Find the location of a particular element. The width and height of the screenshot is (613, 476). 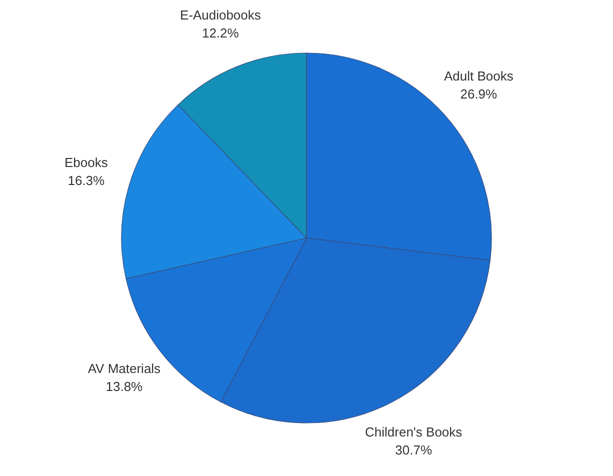

slice-label: Ebooks is located at coordinates (86, 162).